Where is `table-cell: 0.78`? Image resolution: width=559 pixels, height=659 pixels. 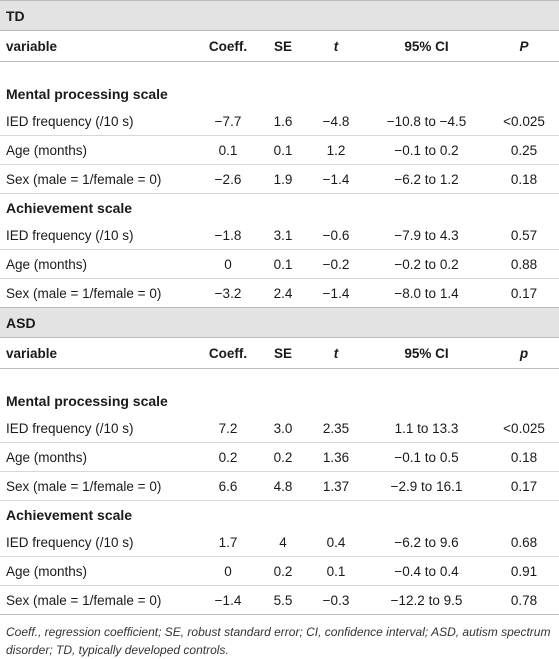
table-cell: 0.78 is located at coordinates (524, 600).